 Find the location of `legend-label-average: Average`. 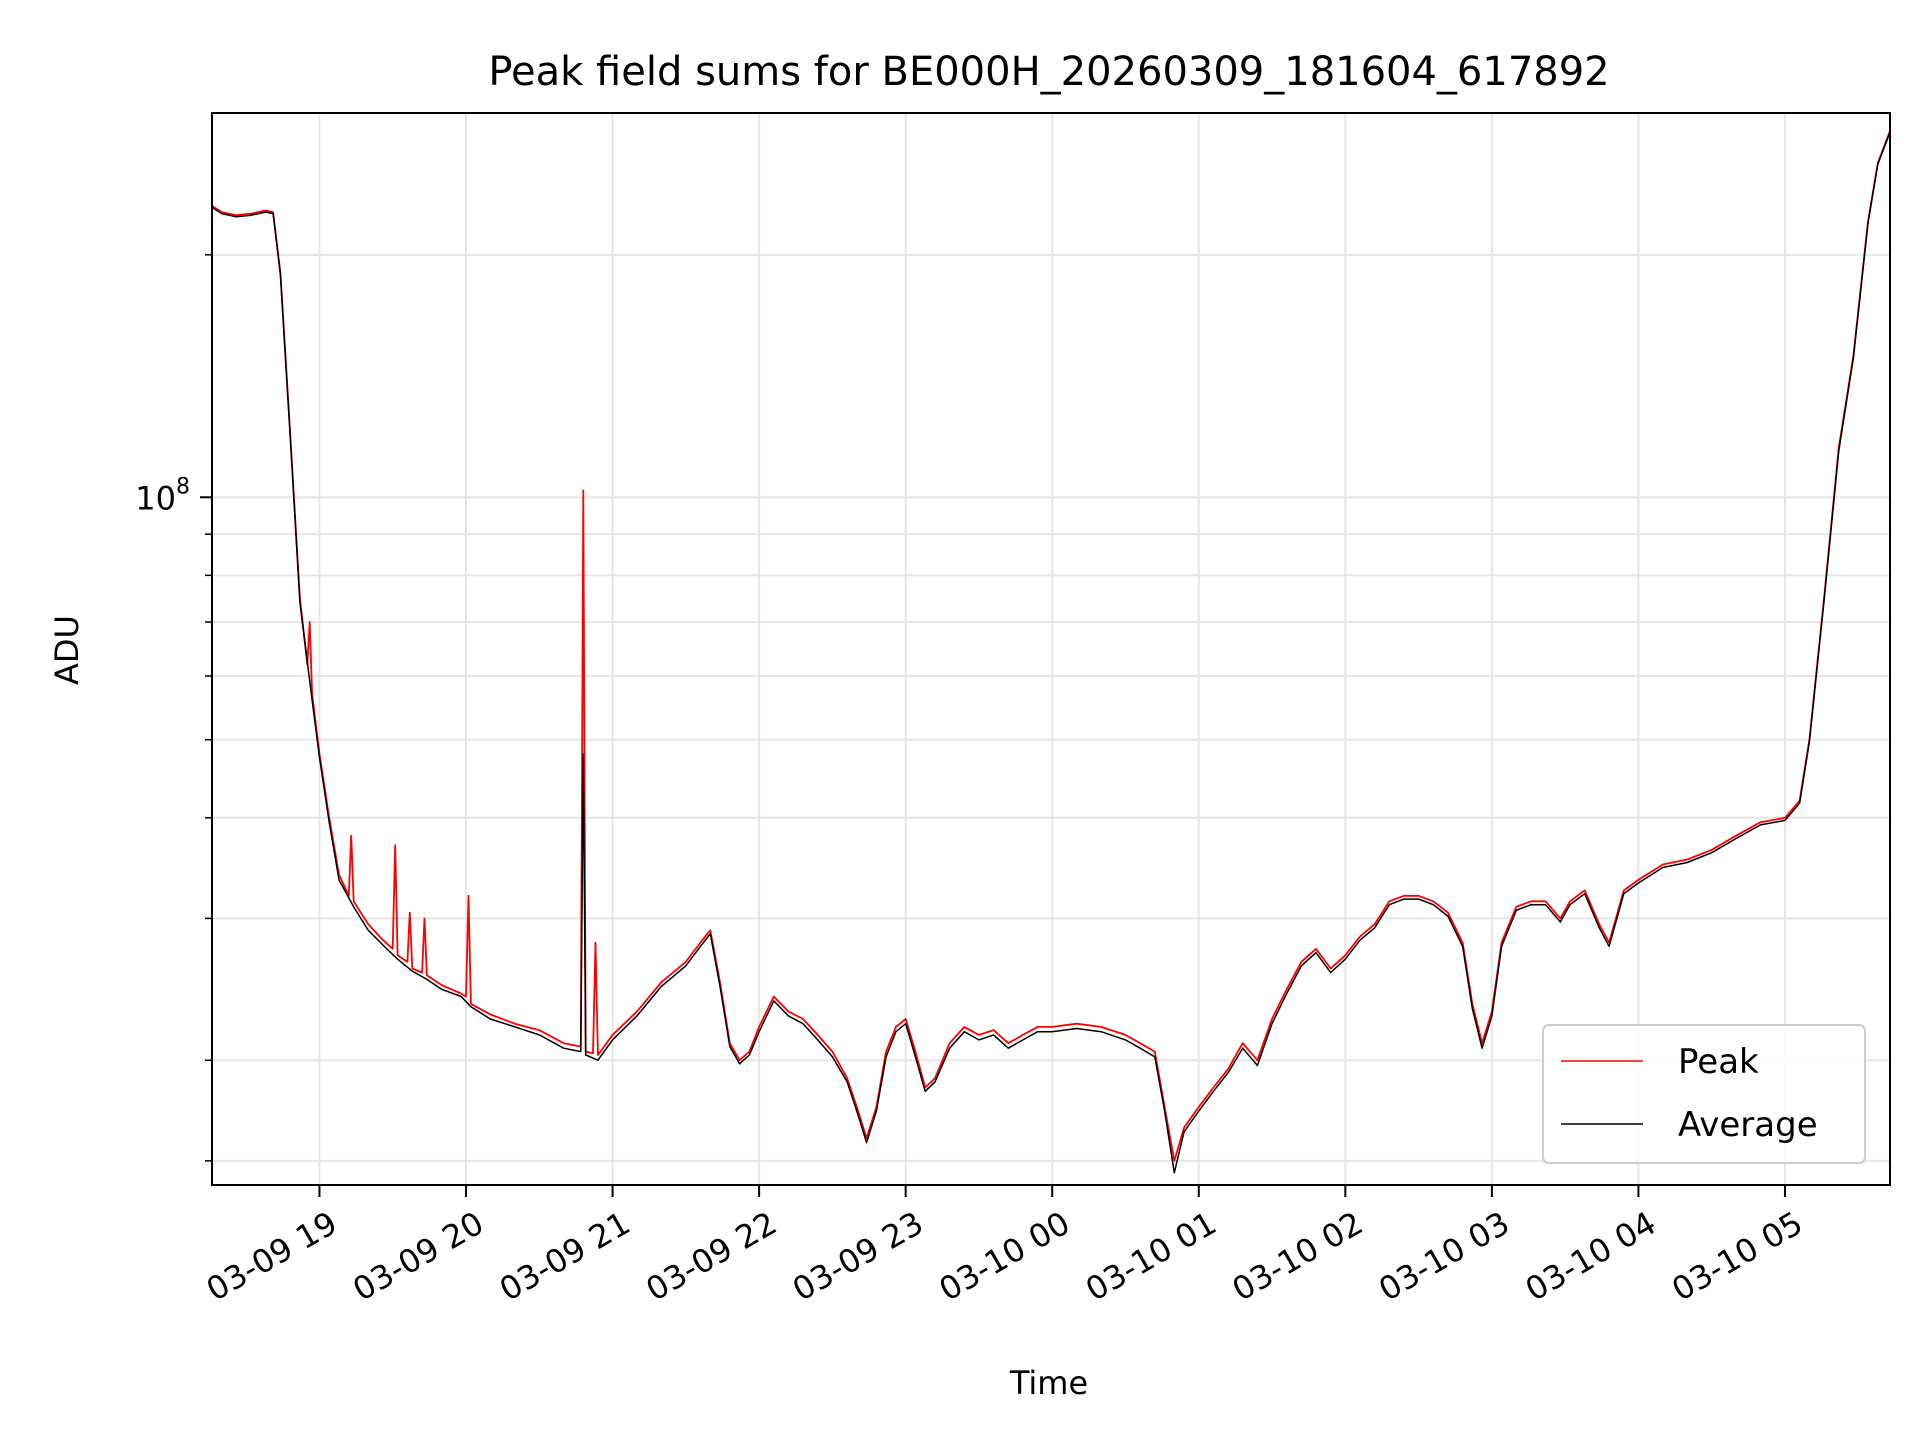

legend-label-average: Average is located at coordinates (1748, 1125).